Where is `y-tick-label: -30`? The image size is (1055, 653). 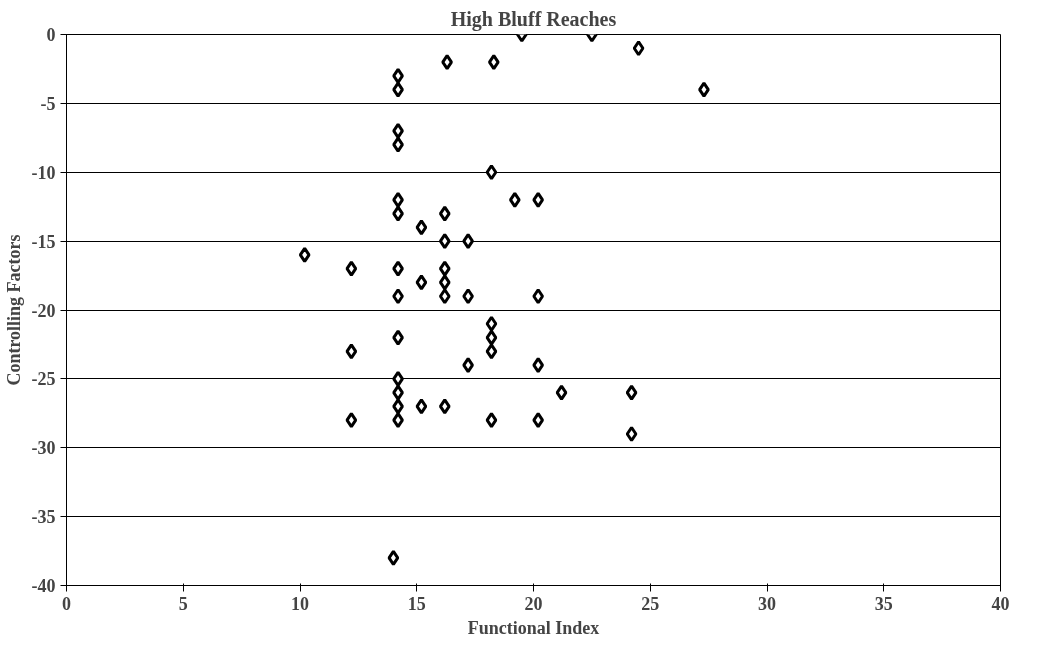 y-tick-label: -30 is located at coordinates (43, 448).